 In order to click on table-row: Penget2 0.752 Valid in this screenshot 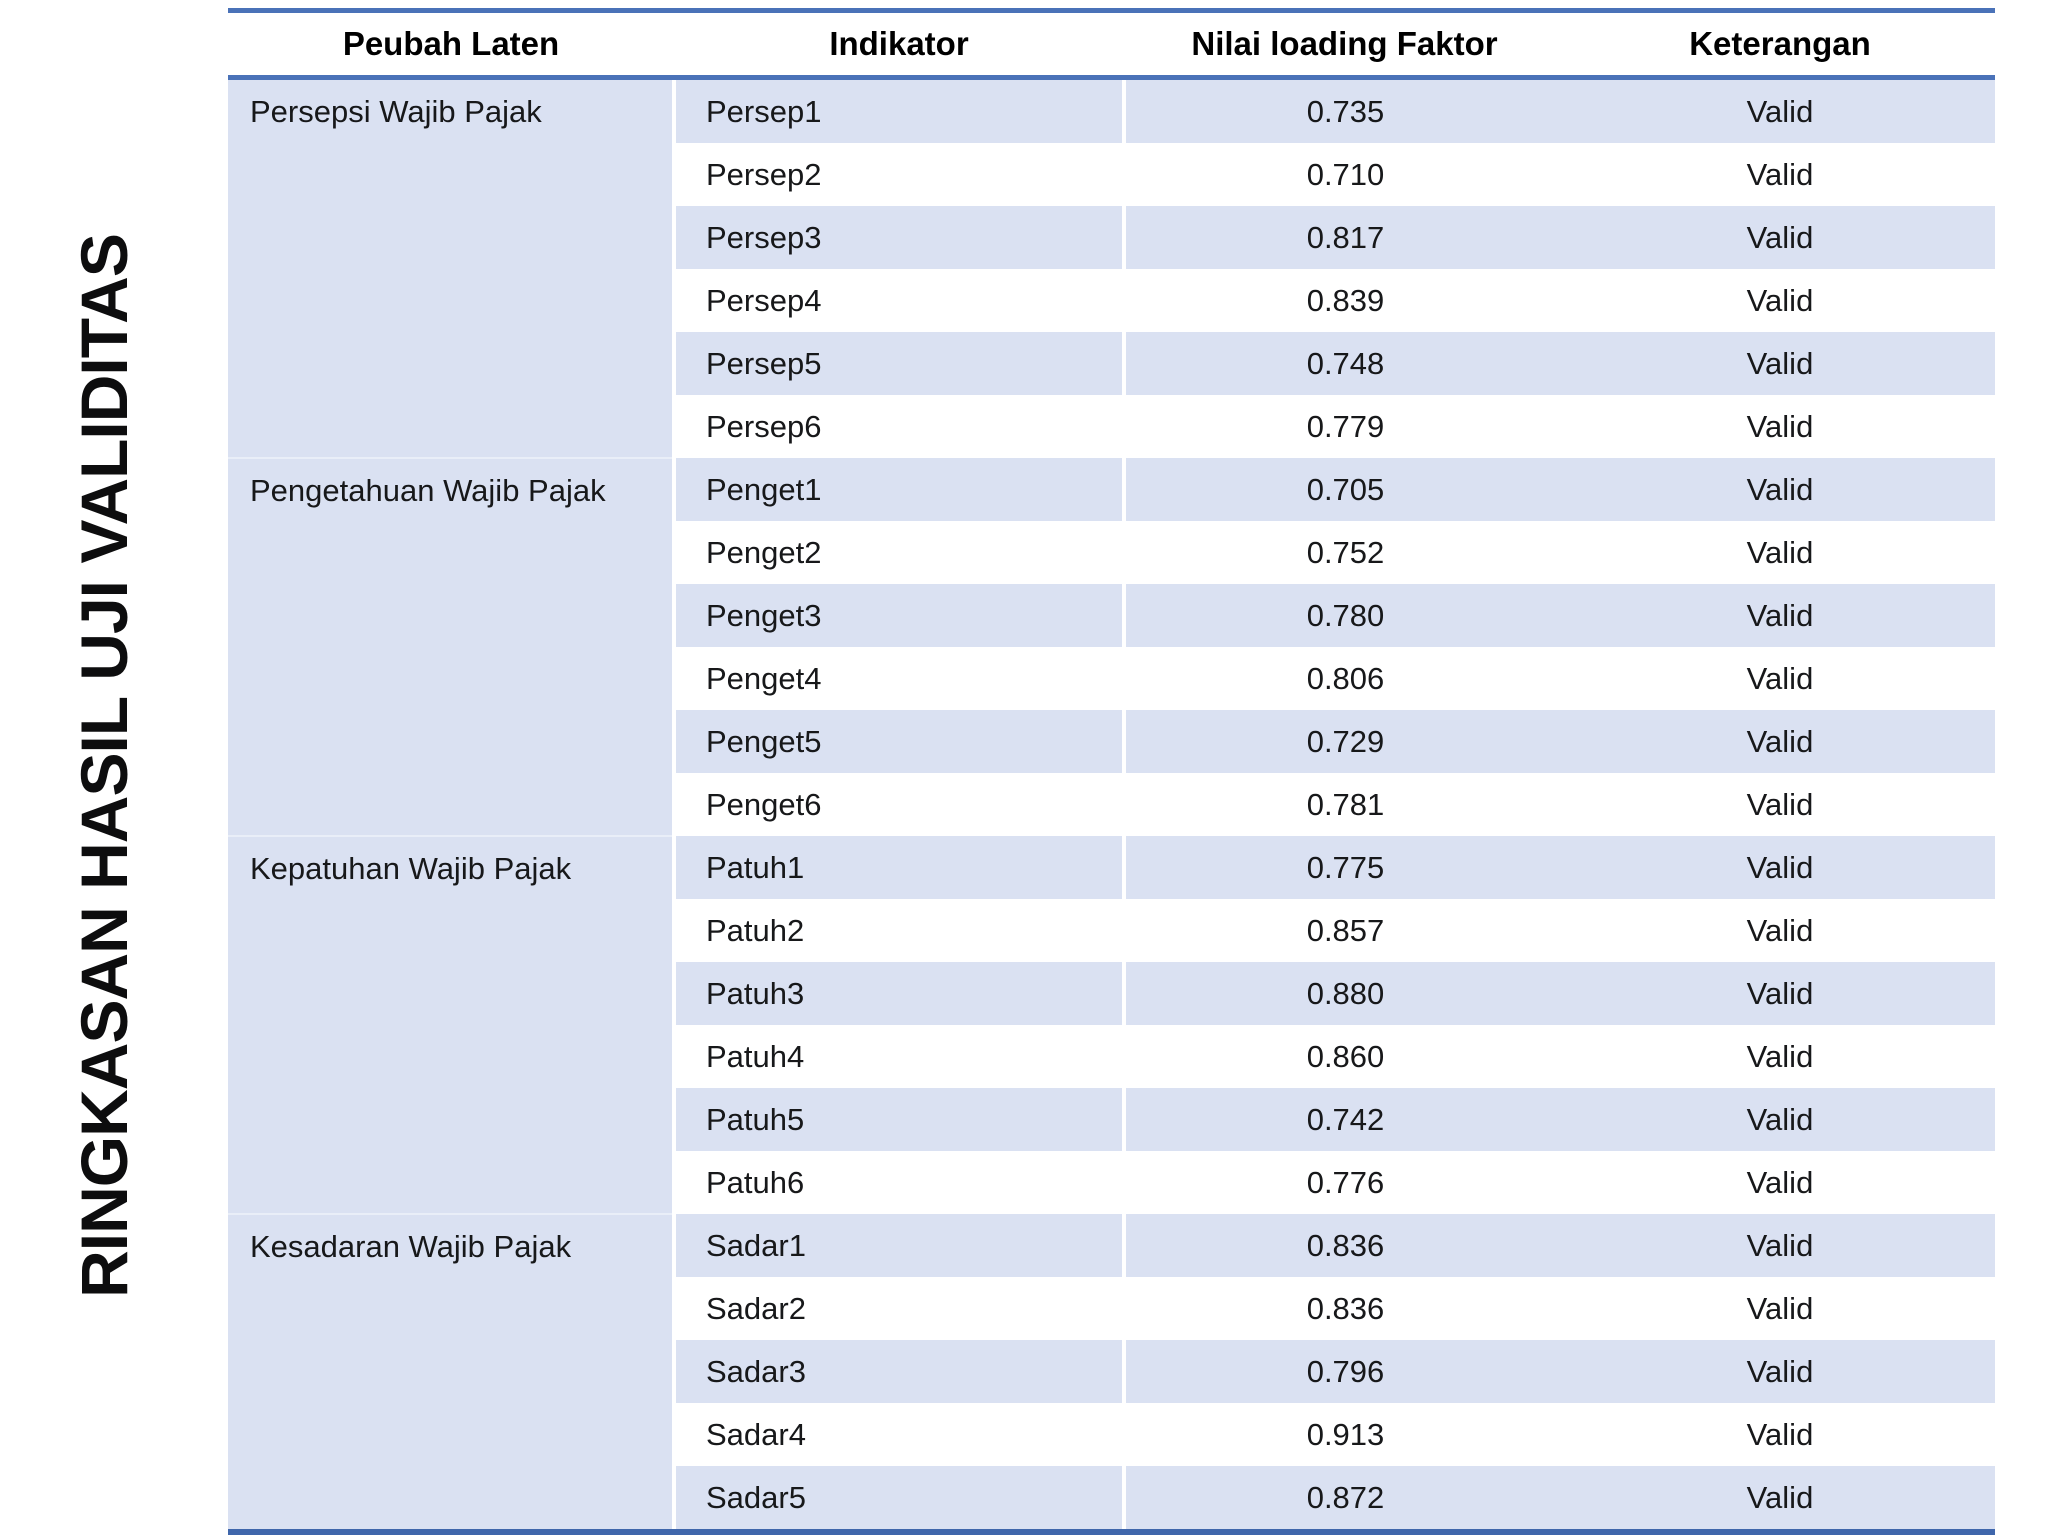, I will do `click(1111, 552)`.